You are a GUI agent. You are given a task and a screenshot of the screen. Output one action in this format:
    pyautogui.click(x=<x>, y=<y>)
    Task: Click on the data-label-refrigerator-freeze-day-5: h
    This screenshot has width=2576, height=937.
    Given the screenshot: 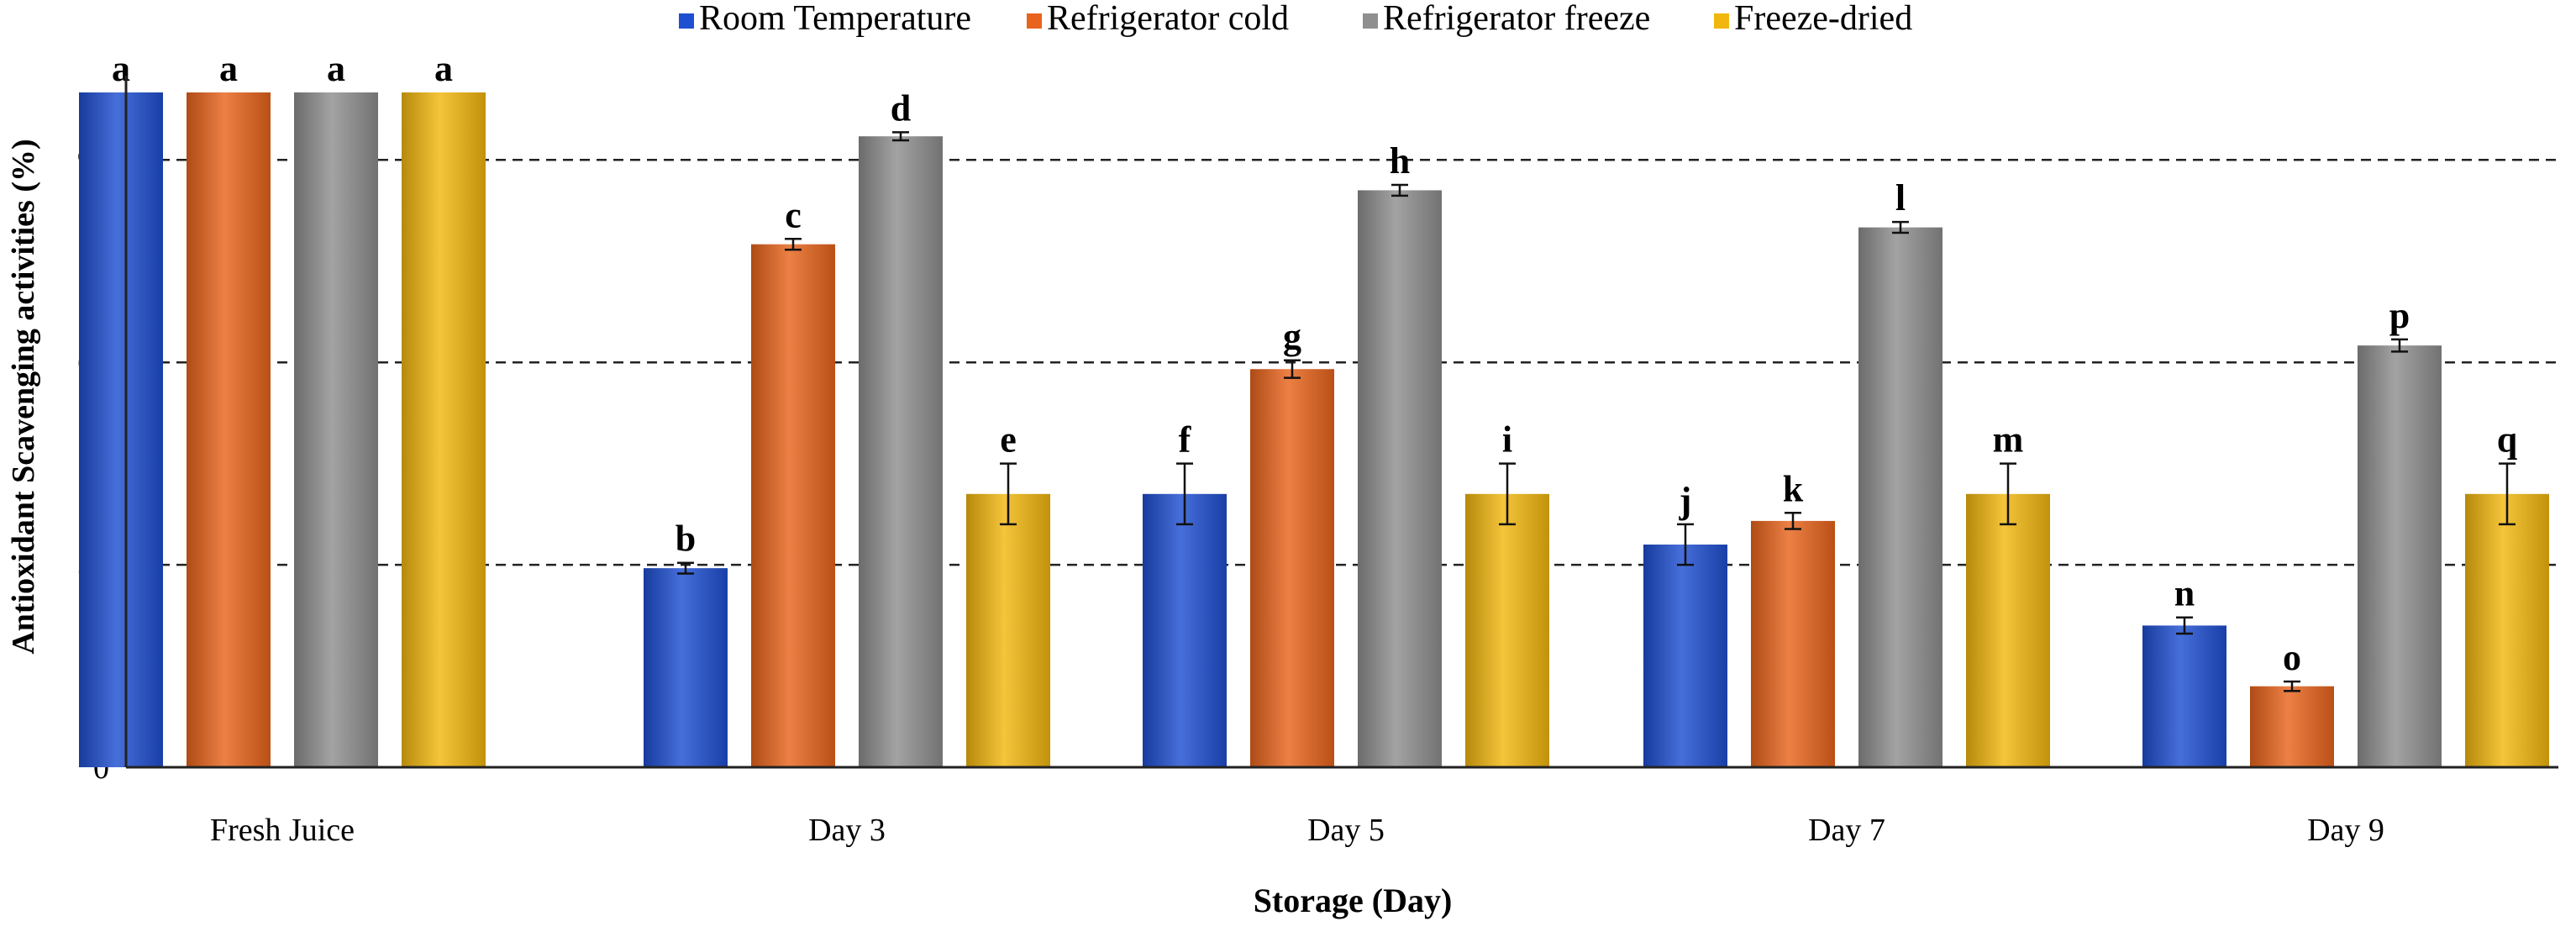 What is the action you would take?
    pyautogui.click(x=1400, y=161)
    